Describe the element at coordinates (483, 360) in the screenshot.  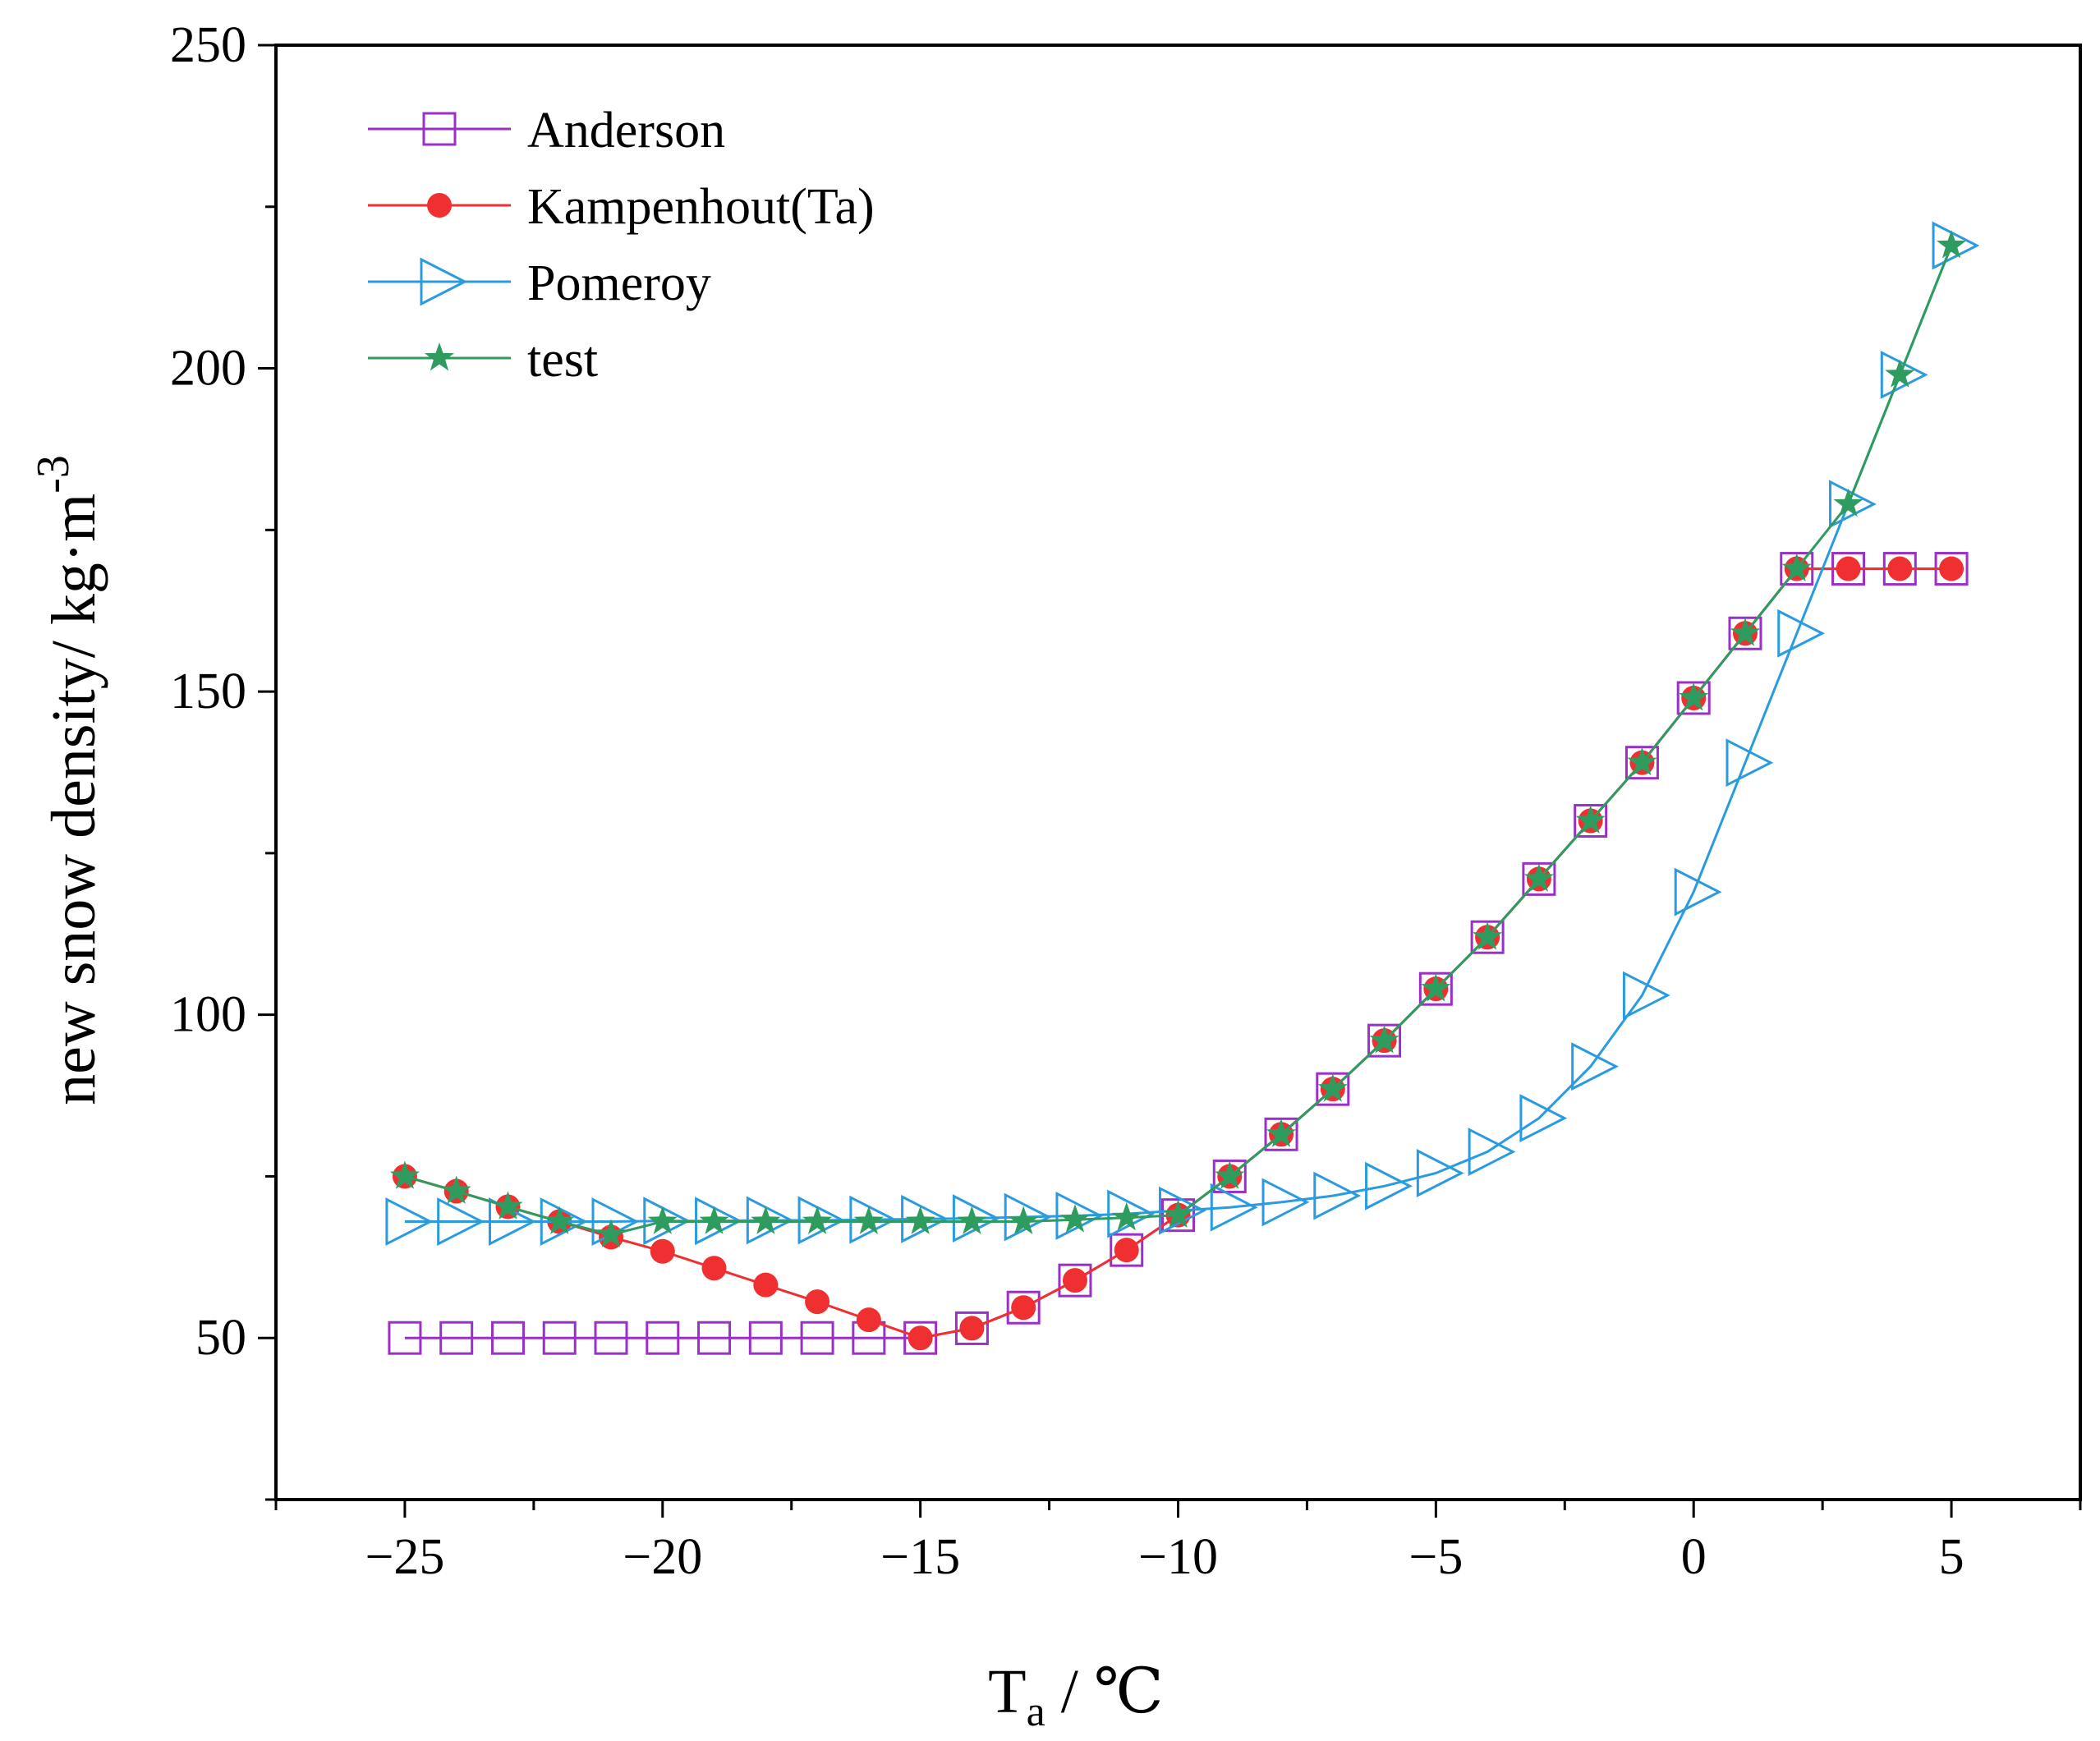
I see `legend-item-test: test` at that location.